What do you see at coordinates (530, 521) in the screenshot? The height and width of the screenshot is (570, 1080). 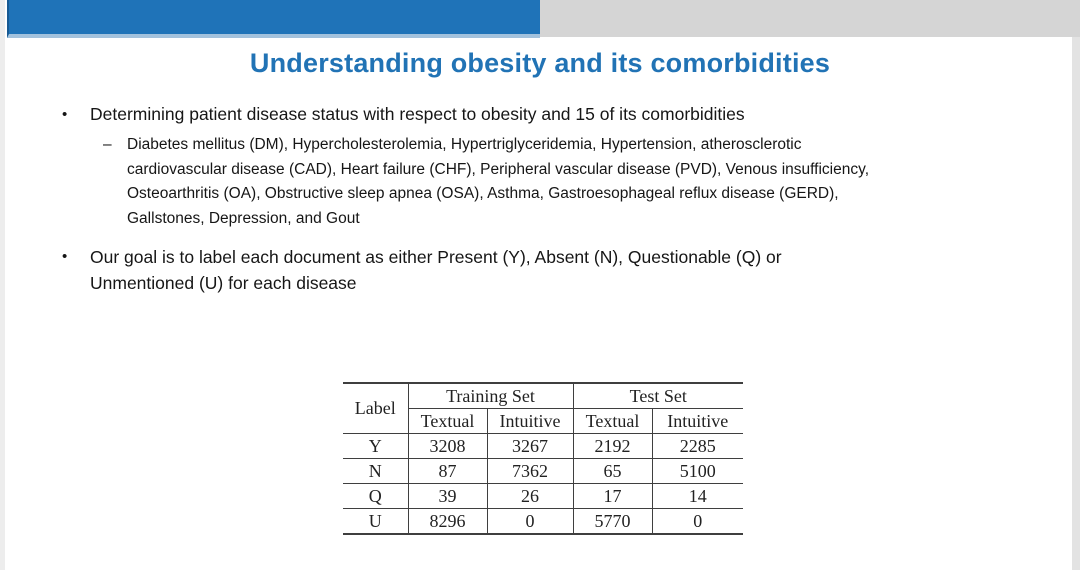 I see `cell-training-intuitive: 0` at bounding box center [530, 521].